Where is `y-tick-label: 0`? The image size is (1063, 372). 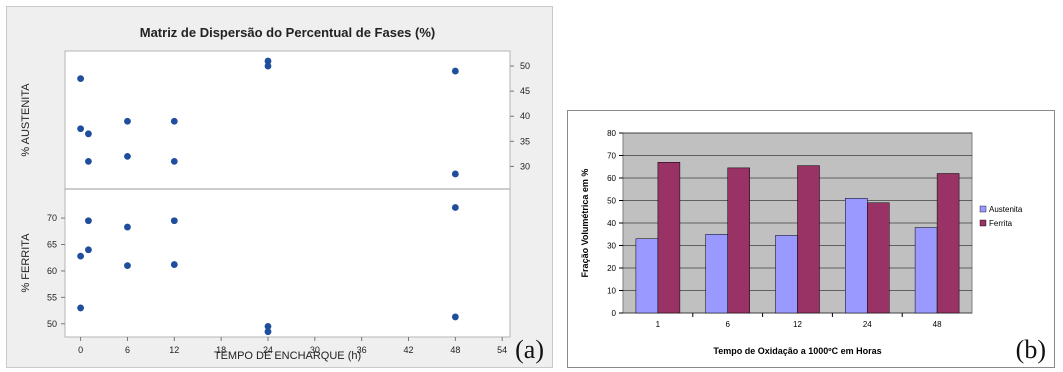 y-tick-label: 0 is located at coordinates (614, 313).